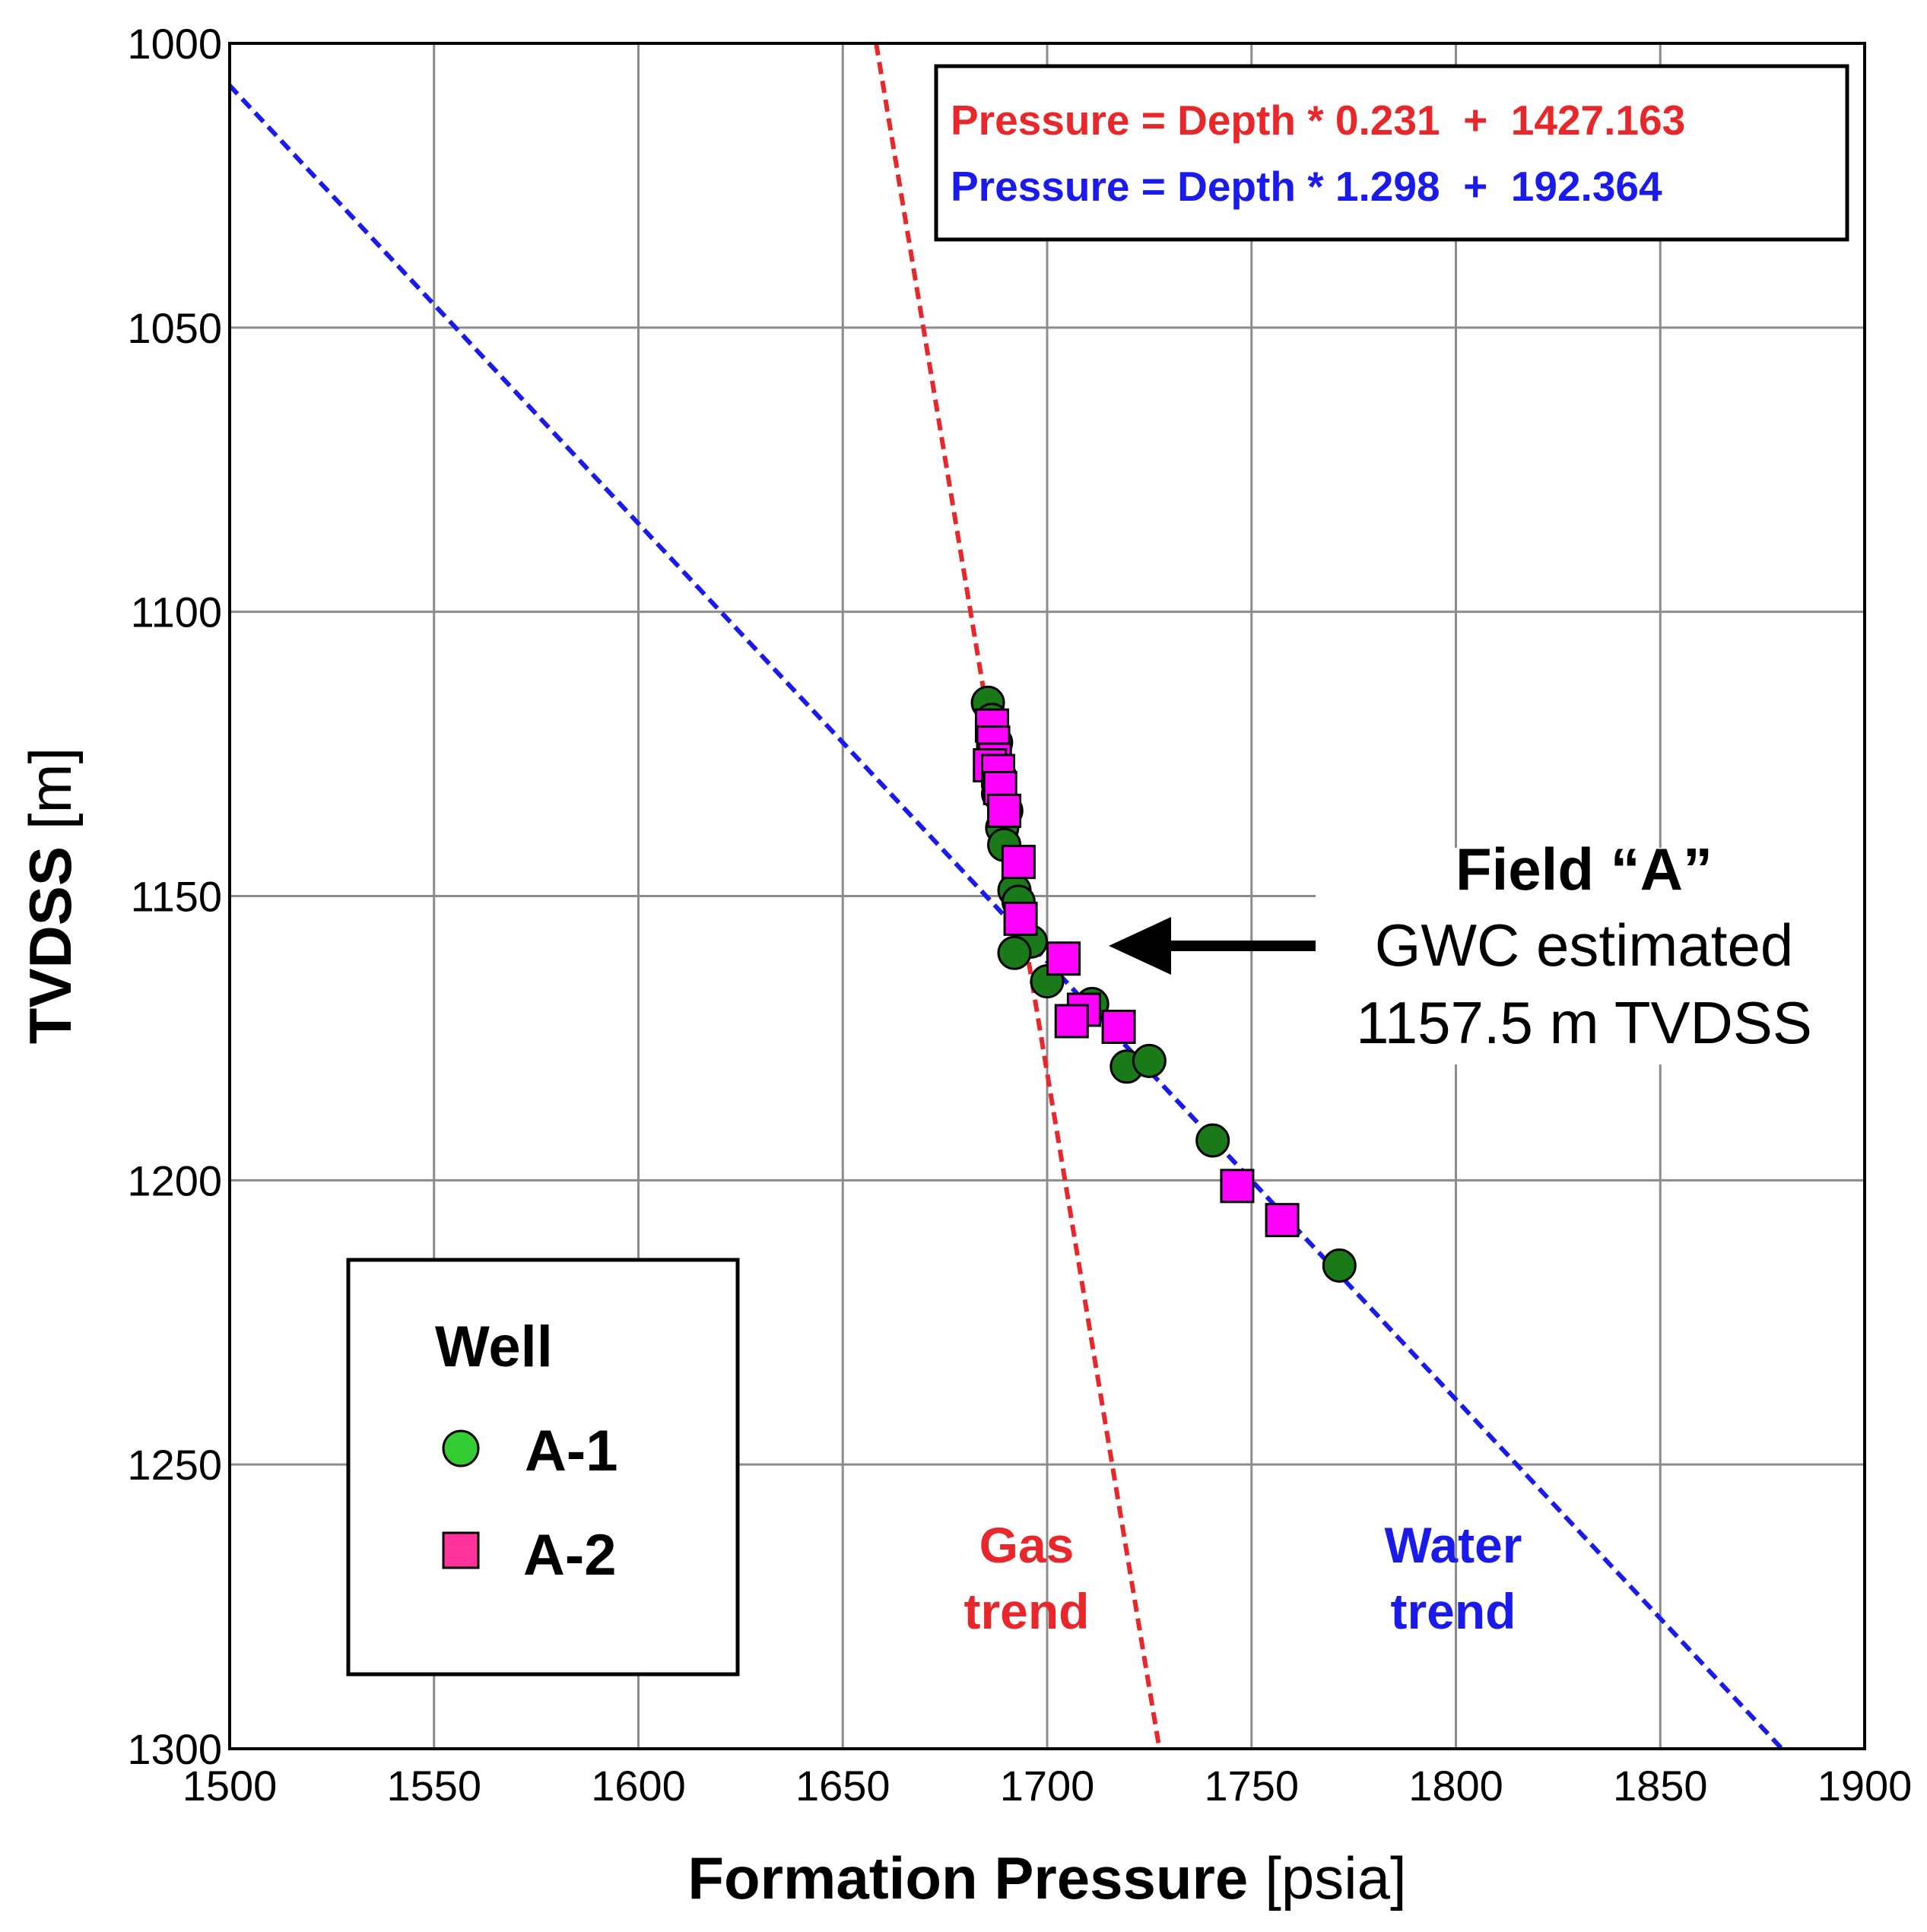 This screenshot has width=1927, height=1932. What do you see at coordinates (433, 1786) in the screenshot?
I see `x-tick-label: 1550` at bounding box center [433, 1786].